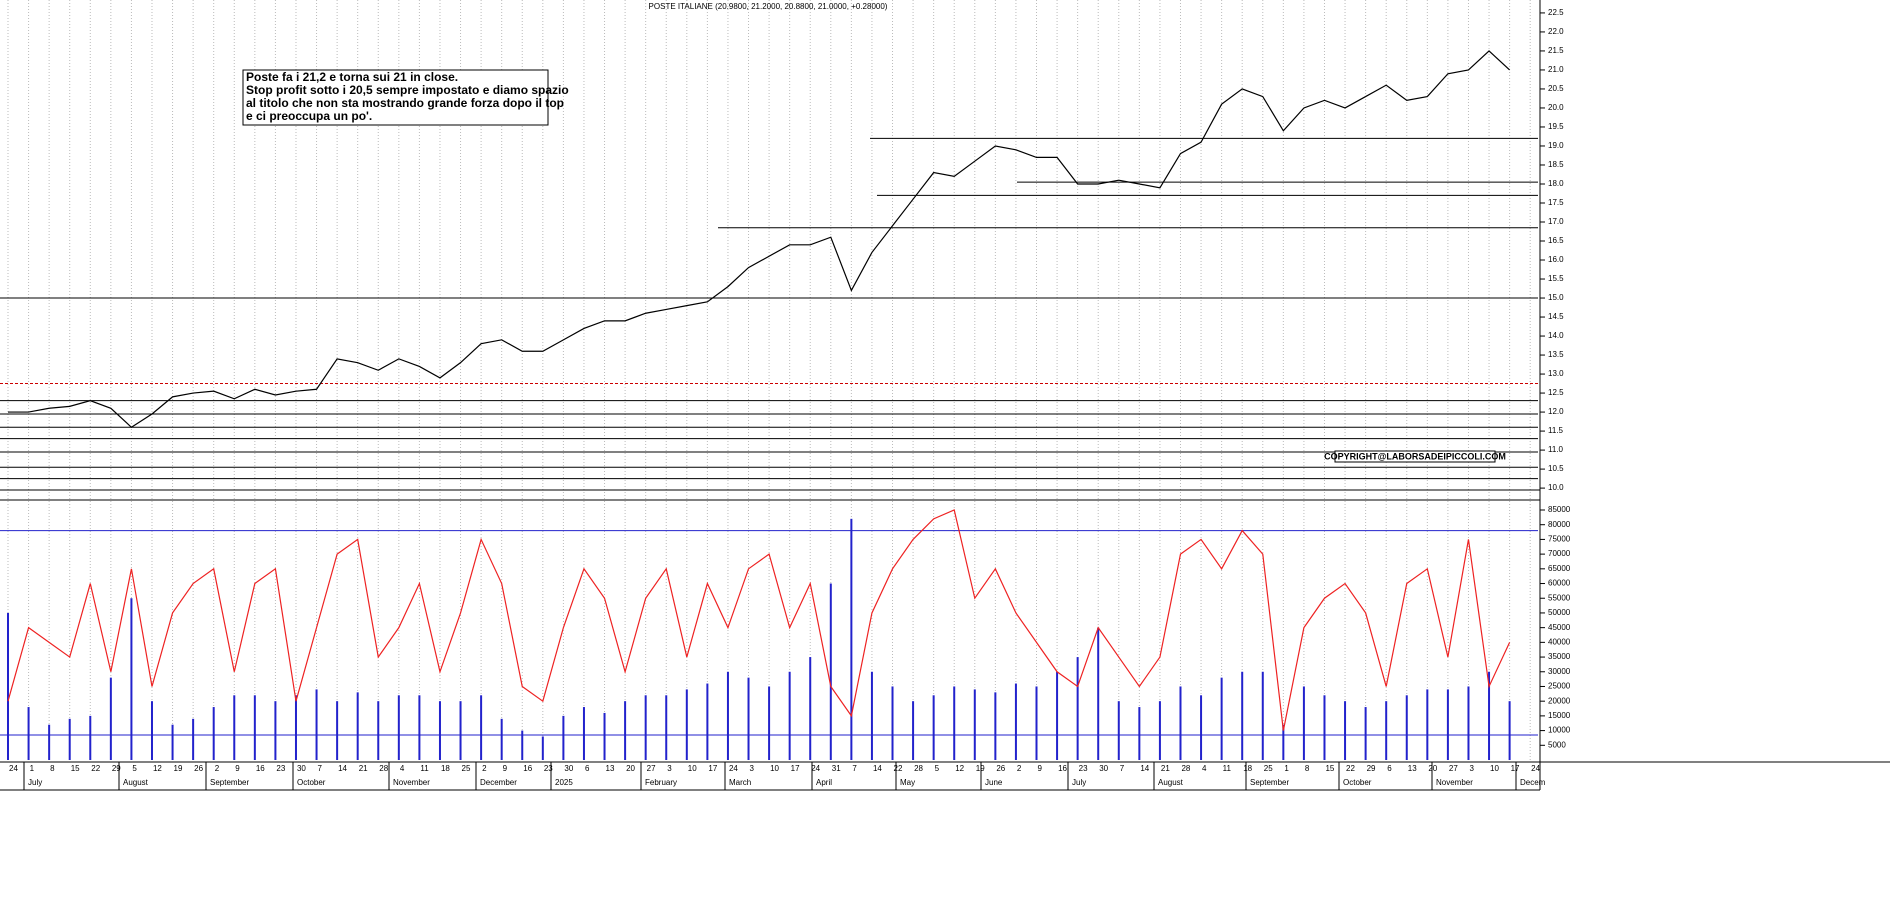 Image resolution: width=1890 pixels, height=902 pixels. Describe the element at coordinates (1556, 202) in the screenshot. I see `y-tick-label: 17.5` at that location.